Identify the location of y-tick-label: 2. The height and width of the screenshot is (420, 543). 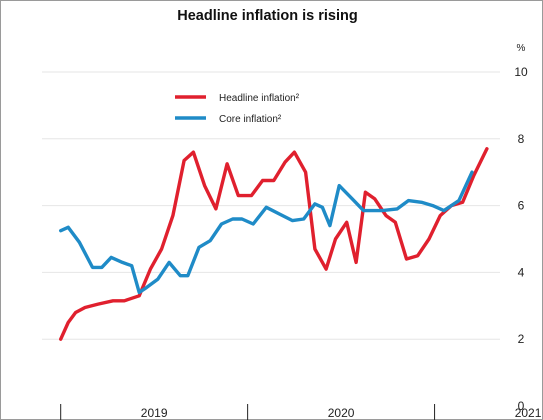
(521, 339).